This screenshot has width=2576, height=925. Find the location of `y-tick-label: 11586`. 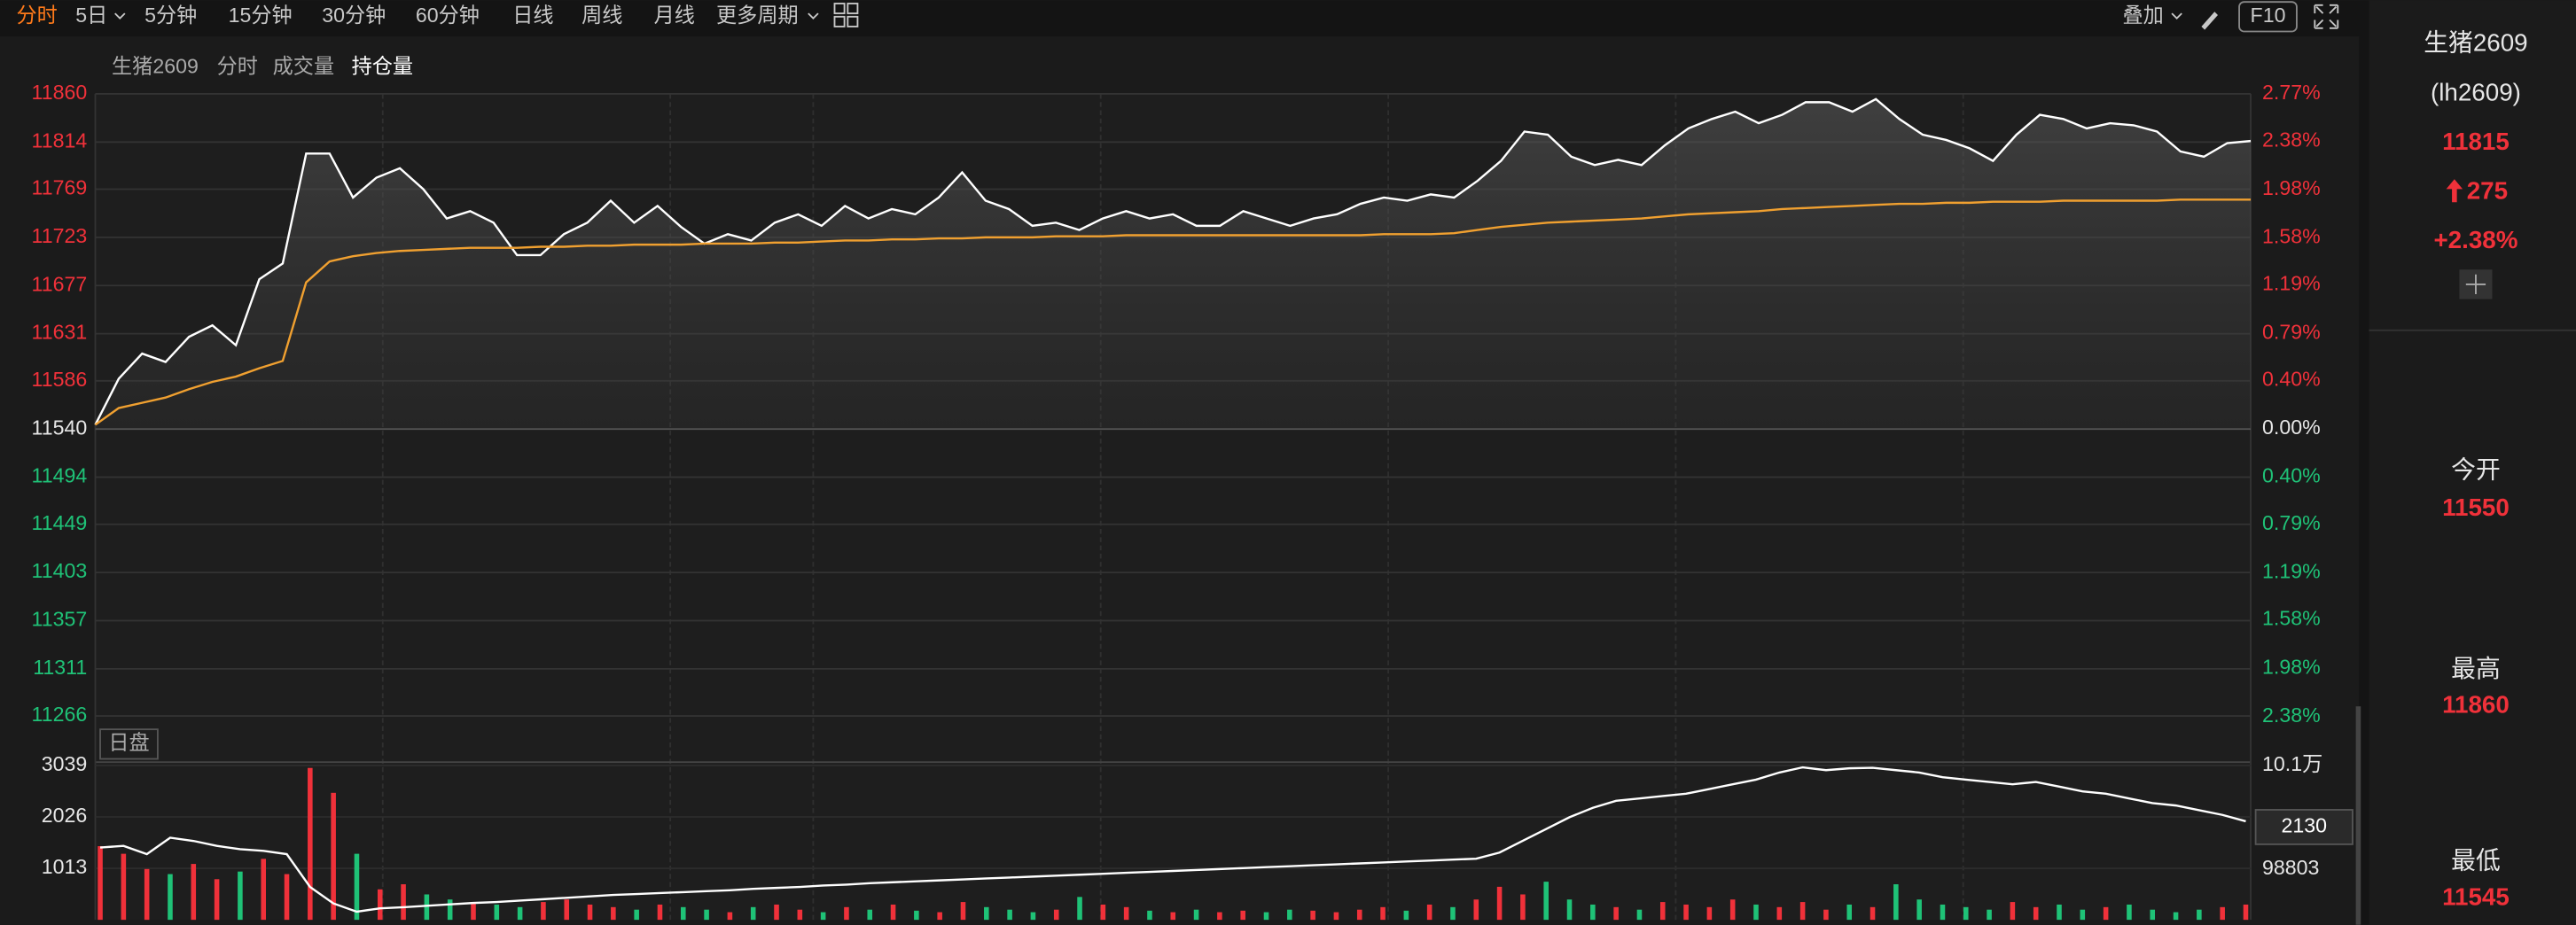

y-tick-label: 11586 is located at coordinates (60, 379).